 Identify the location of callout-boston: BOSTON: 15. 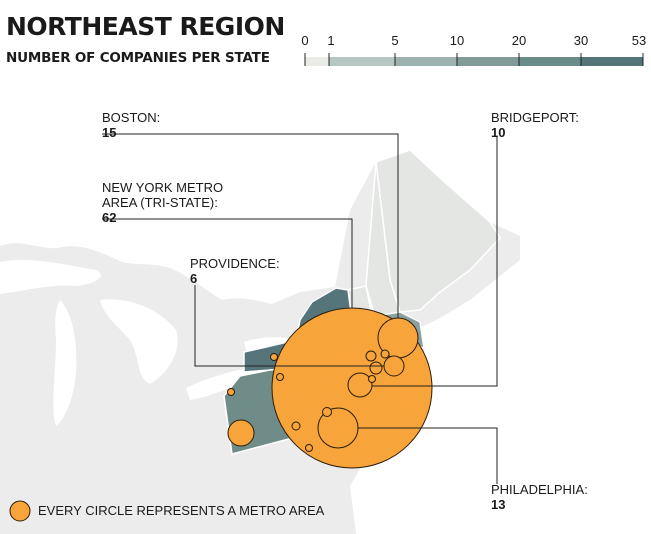
(131, 125).